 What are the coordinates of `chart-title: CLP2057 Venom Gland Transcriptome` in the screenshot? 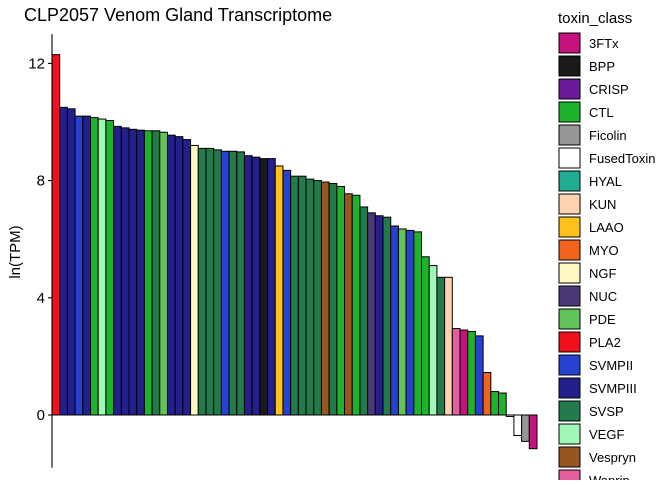 It's located at (178, 15).